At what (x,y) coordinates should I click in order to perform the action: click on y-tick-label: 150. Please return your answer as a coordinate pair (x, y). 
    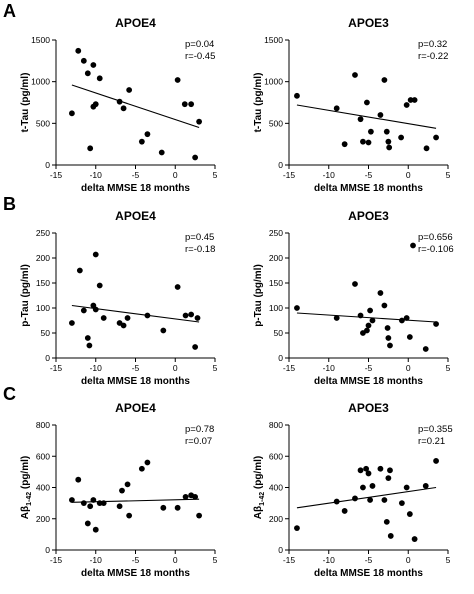
    Looking at the image, I should click on (43, 283).